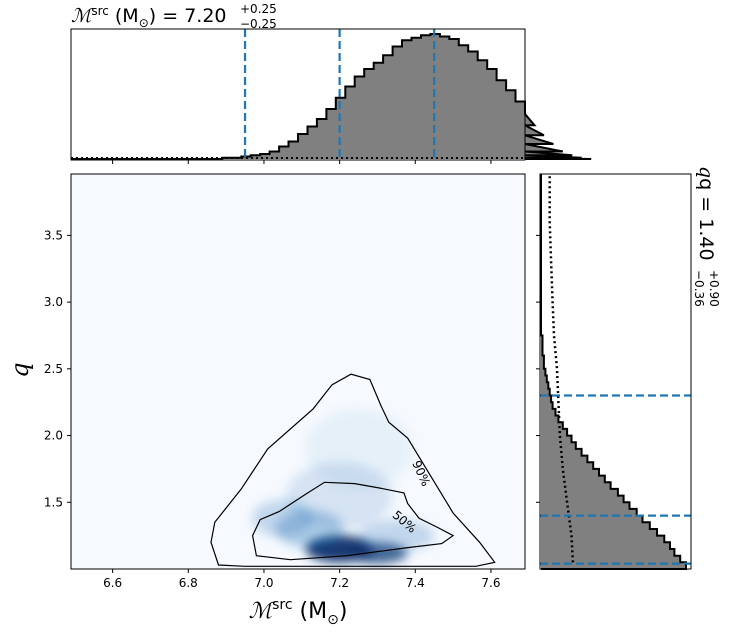  What do you see at coordinates (699, 288) in the screenshot?
I see `right-title-error-down: −0.36` at bounding box center [699, 288].